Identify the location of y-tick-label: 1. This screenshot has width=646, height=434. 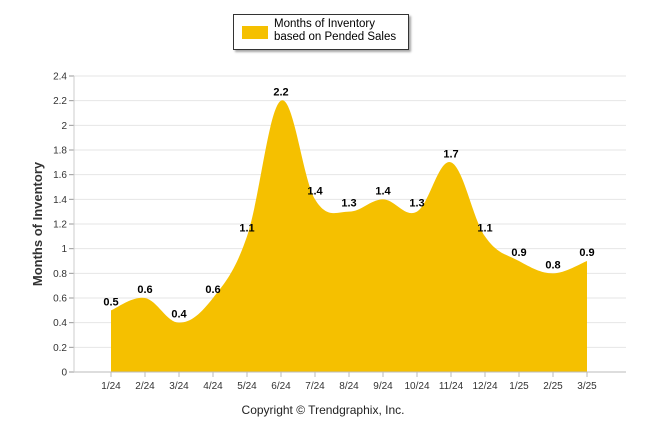
(64, 249).